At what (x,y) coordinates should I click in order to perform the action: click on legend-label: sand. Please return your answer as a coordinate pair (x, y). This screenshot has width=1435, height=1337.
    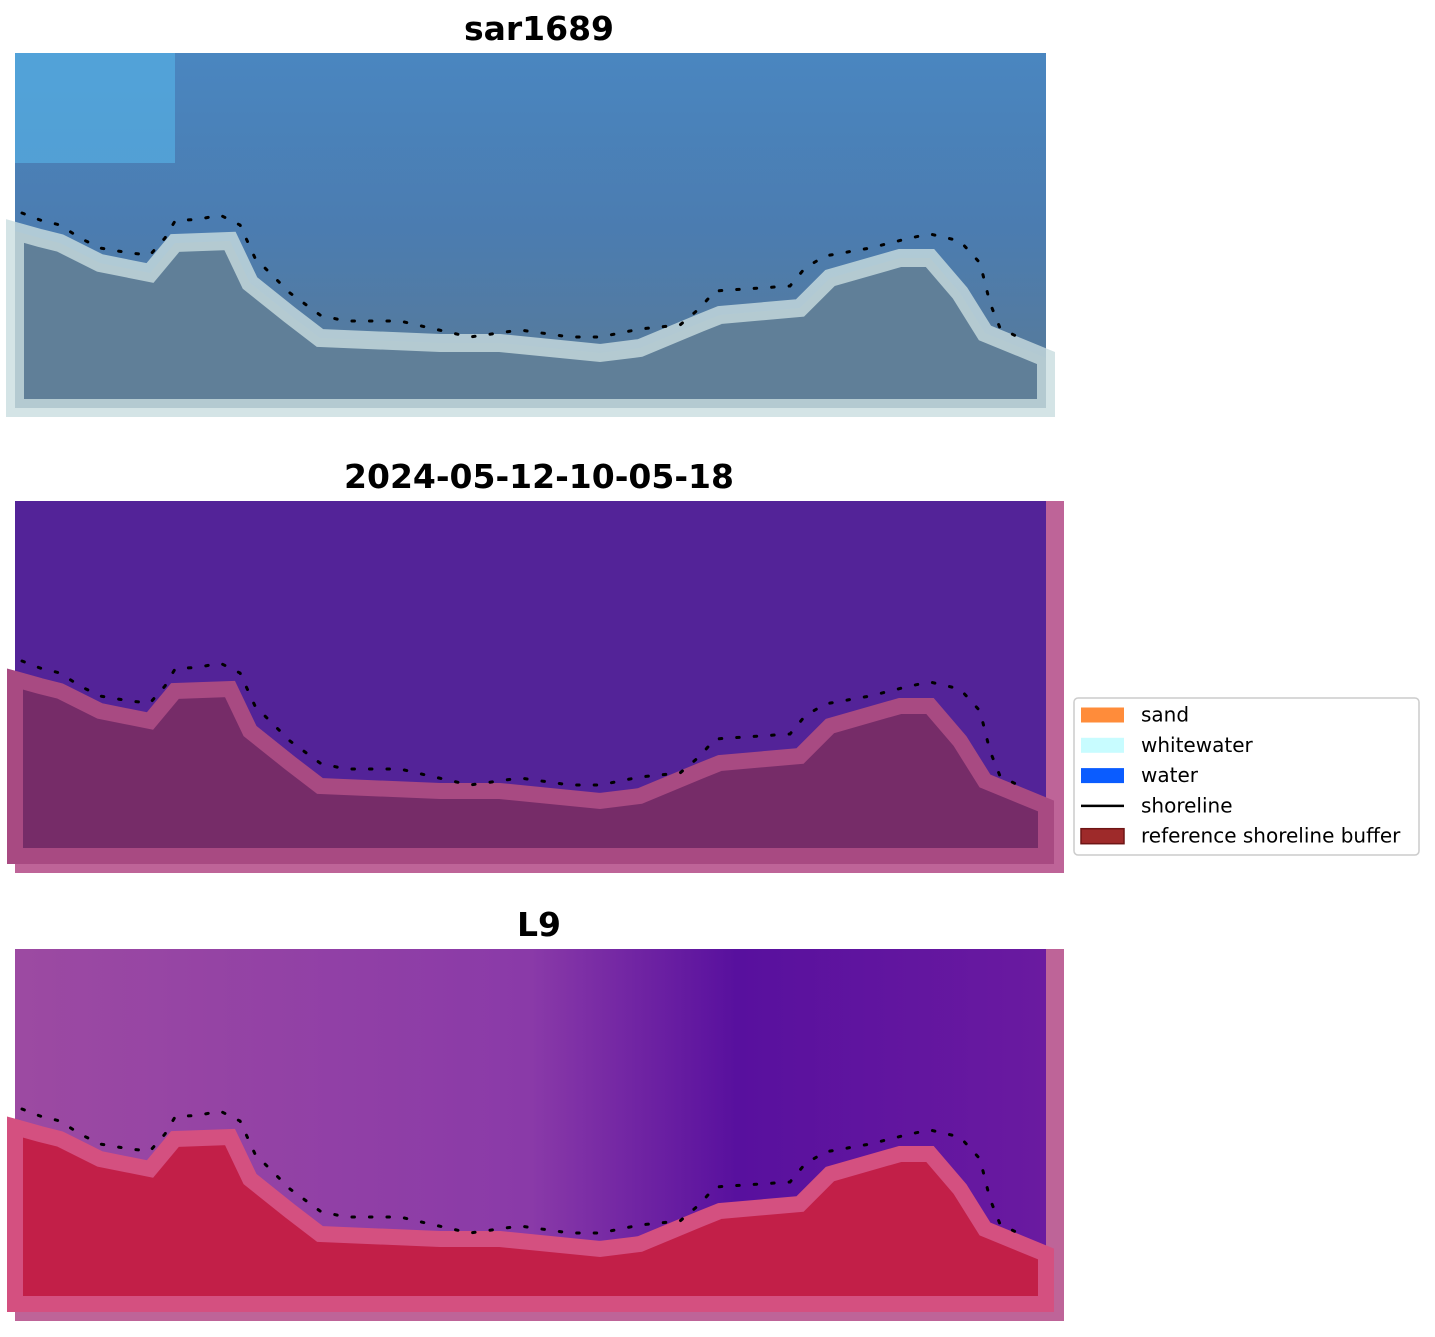
    Looking at the image, I should click on (1165, 715).